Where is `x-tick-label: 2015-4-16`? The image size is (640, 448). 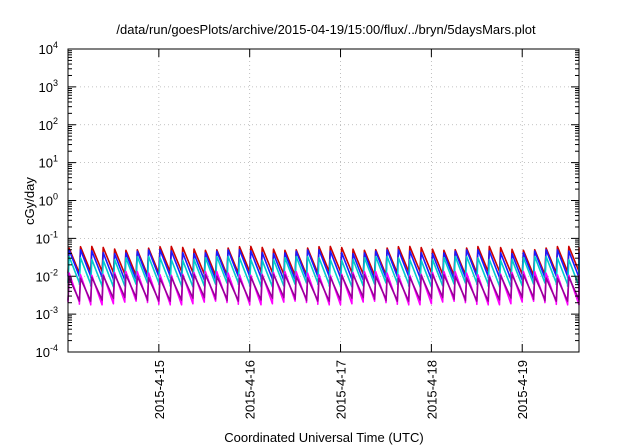 x-tick-label: 2015-4-16 is located at coordinates (250, 389).